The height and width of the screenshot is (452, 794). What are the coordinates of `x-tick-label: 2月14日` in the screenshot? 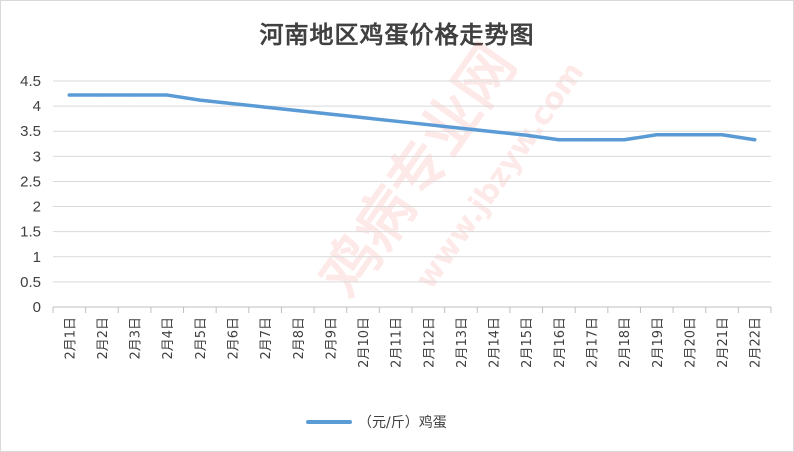 It's located at (495, 342).